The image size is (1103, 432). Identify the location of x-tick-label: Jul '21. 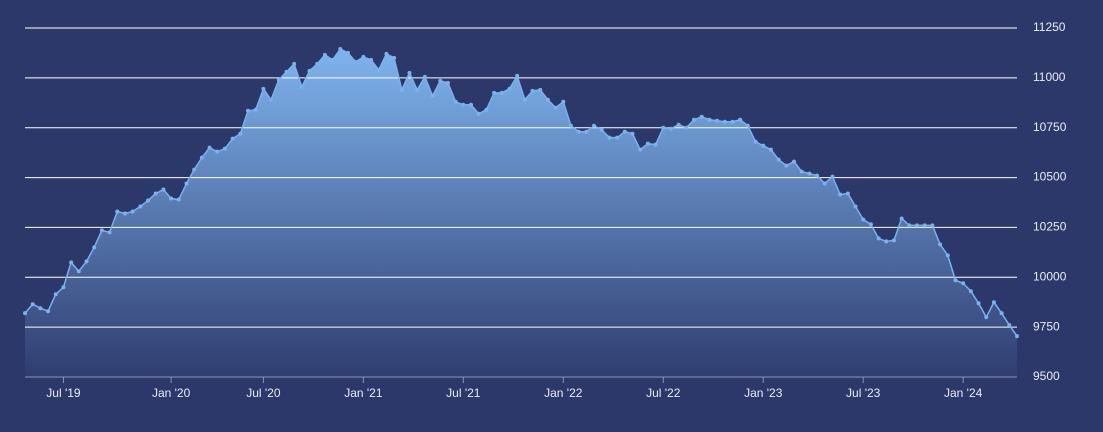
(463, 393).